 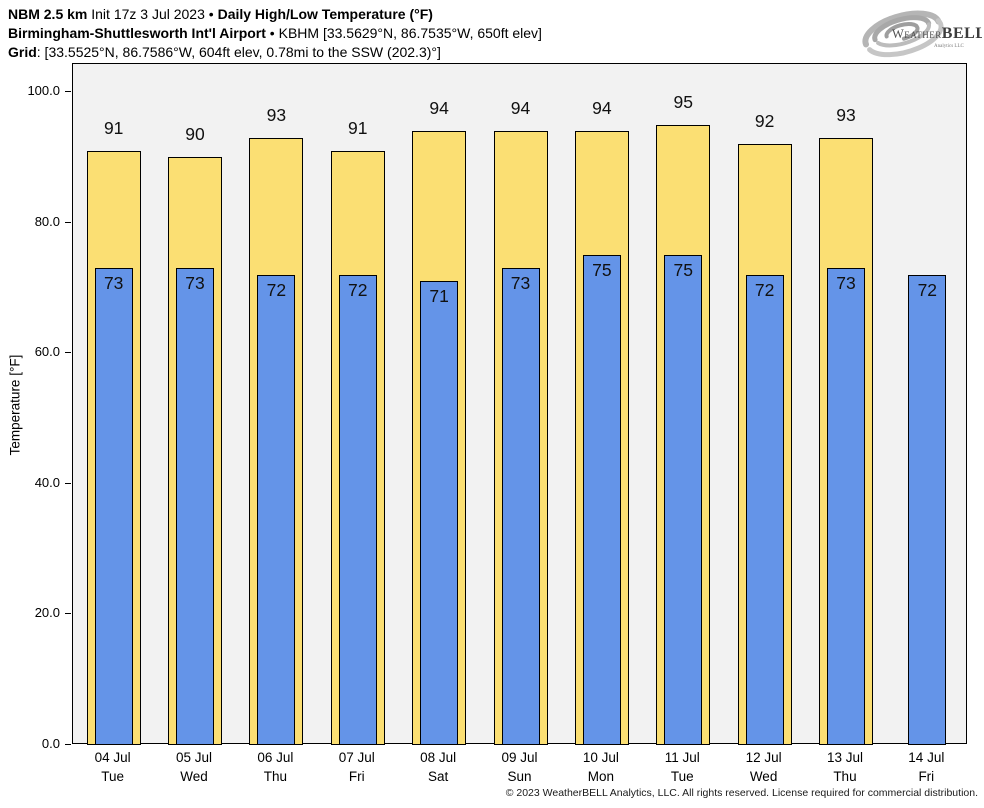 What do you see at coordinates (325, 14) in the screenshot?
I see `product-name: Daily High/Low Temperature (°F)` at bounding box center [325, 14].